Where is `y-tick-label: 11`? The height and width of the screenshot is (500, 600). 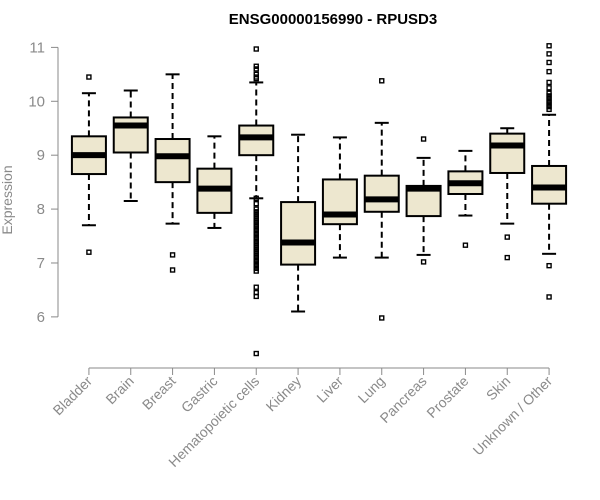 y-tick-label: 11 is located at coordinates (37, 47).